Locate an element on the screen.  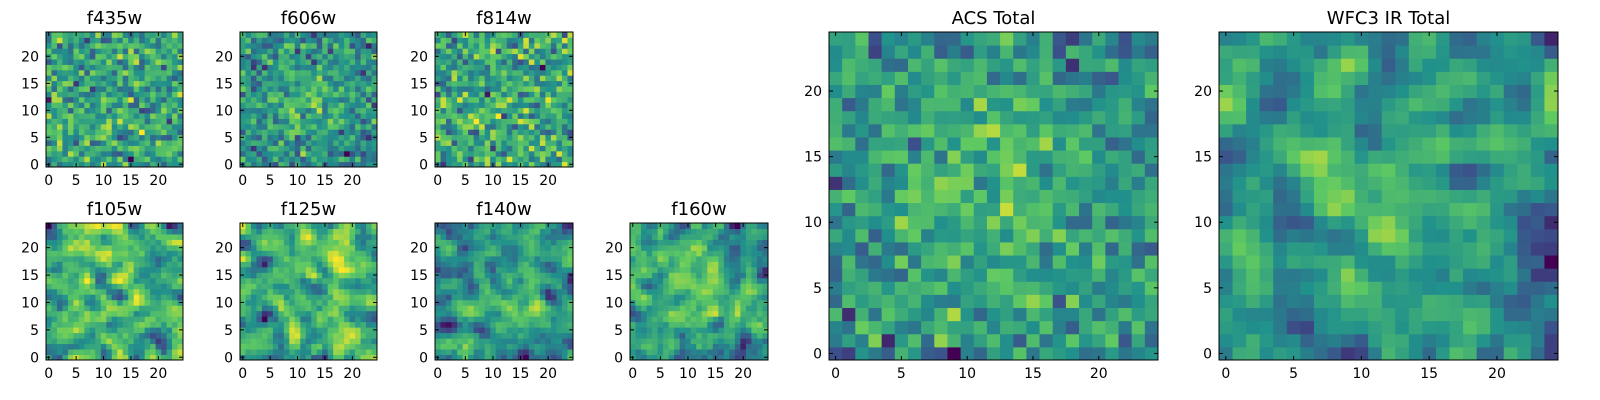
panel-title: ACS Total is located at coordinates (994, 18).